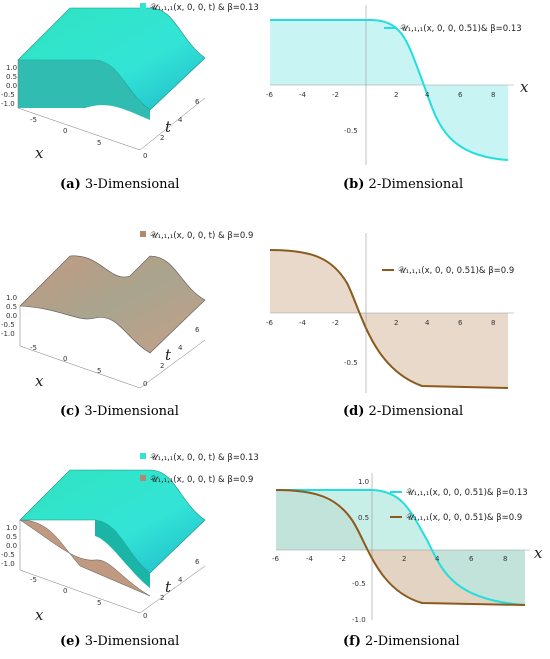 This screenshot has width=550, height=659. Describe the element at coordinates (456, 271) in the screenshot. I see `legend-label: 𝒰₁,₁,₁(x, 0, 0, 0.51)& β=0.9` at that location.